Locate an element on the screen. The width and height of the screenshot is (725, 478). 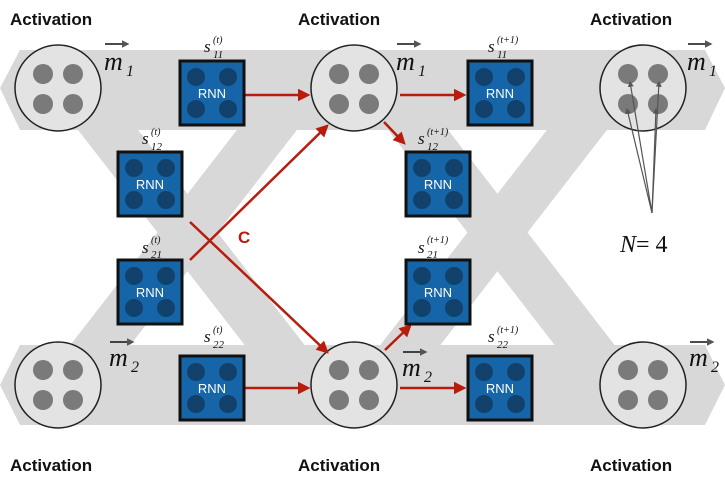
activation-circle-top-center is located at coordinates (354, 88).